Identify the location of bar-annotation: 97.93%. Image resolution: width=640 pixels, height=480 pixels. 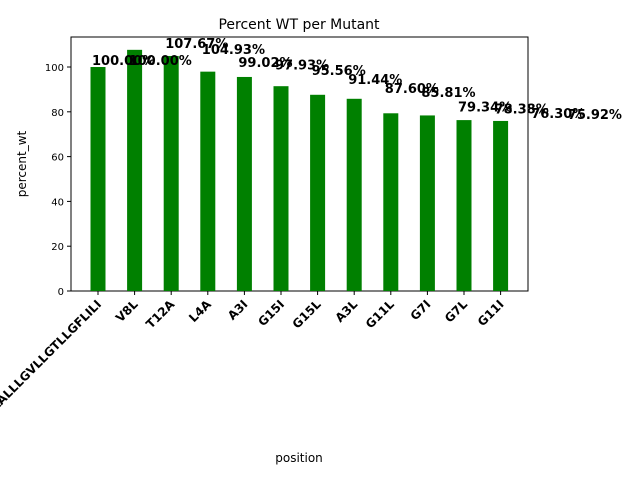
(302, 66).